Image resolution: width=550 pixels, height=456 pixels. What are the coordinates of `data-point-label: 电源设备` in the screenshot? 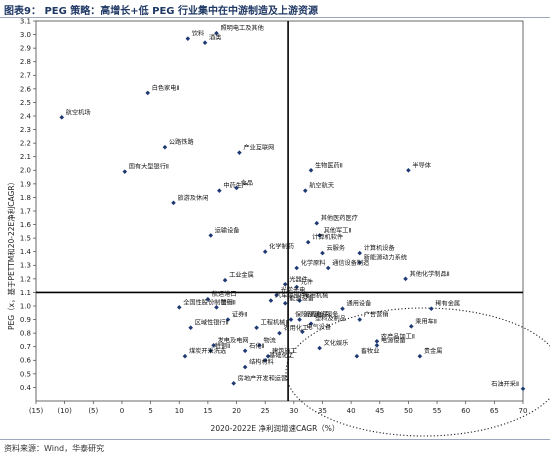 It's located at (394, 340).